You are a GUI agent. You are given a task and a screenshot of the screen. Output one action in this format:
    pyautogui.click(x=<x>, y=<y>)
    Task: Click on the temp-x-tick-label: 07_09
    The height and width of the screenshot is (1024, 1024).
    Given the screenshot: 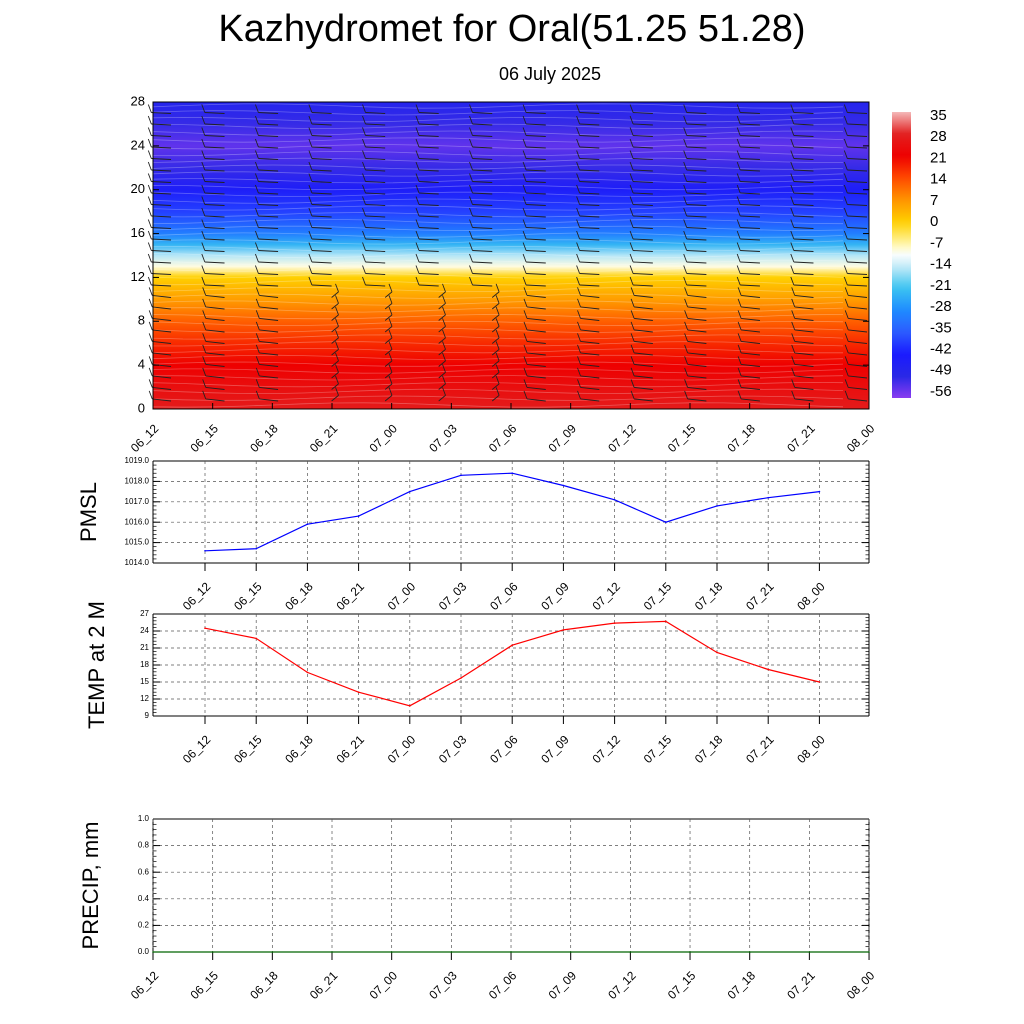 What is the action you would take?
    pyautogui.click(x=555, y=749)
    